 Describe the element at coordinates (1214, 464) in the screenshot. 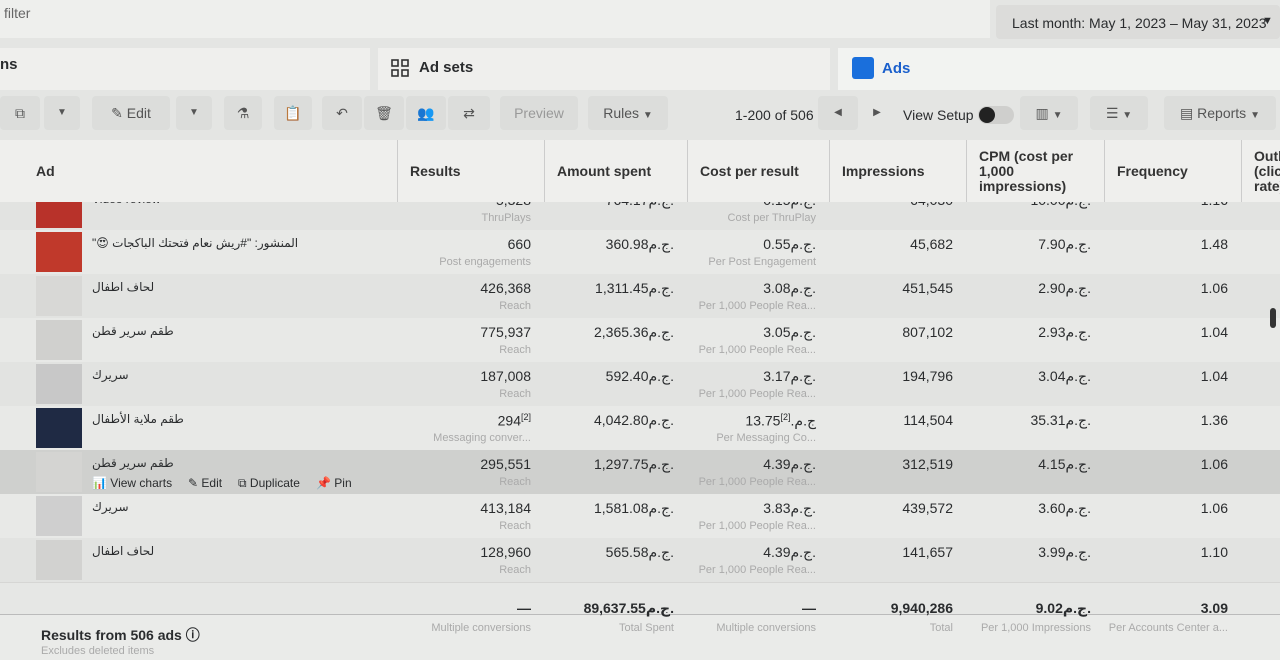

I see `frequency-value: 1.06` at that location.